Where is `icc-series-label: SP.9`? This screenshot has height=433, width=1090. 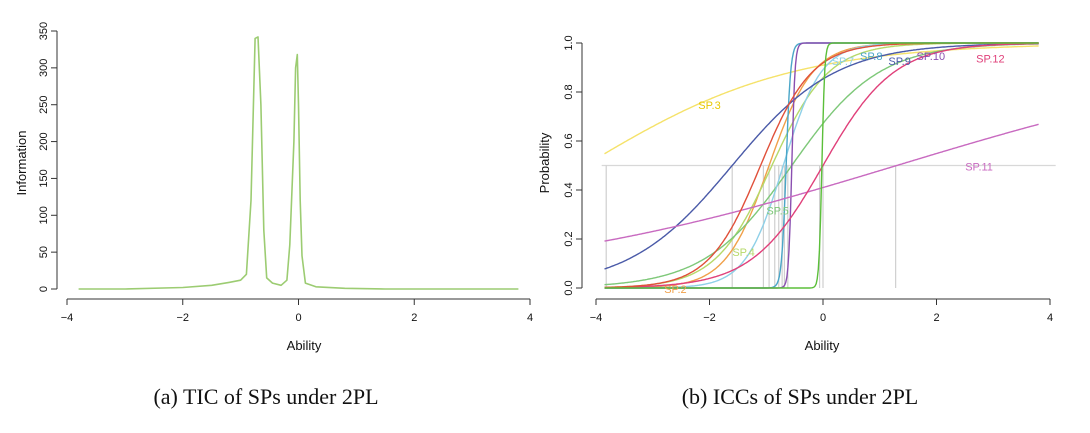 icc-series-label: SP.9 is located at coordinates (899, 62).